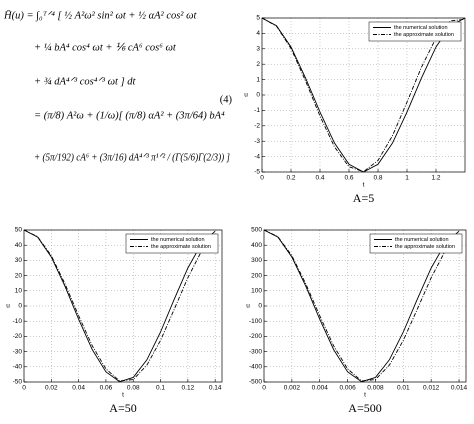  I want to click on y-tick-label: 100, so click(256, 291).